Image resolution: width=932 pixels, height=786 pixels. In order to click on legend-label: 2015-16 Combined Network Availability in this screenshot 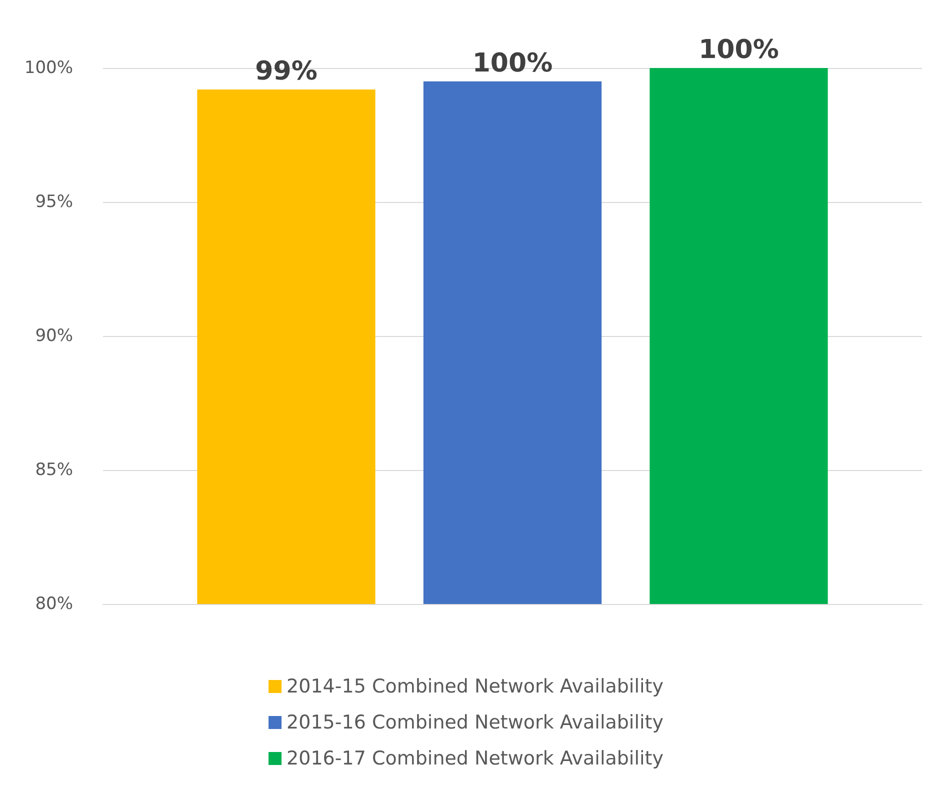, I will do `click(475, 723)`.